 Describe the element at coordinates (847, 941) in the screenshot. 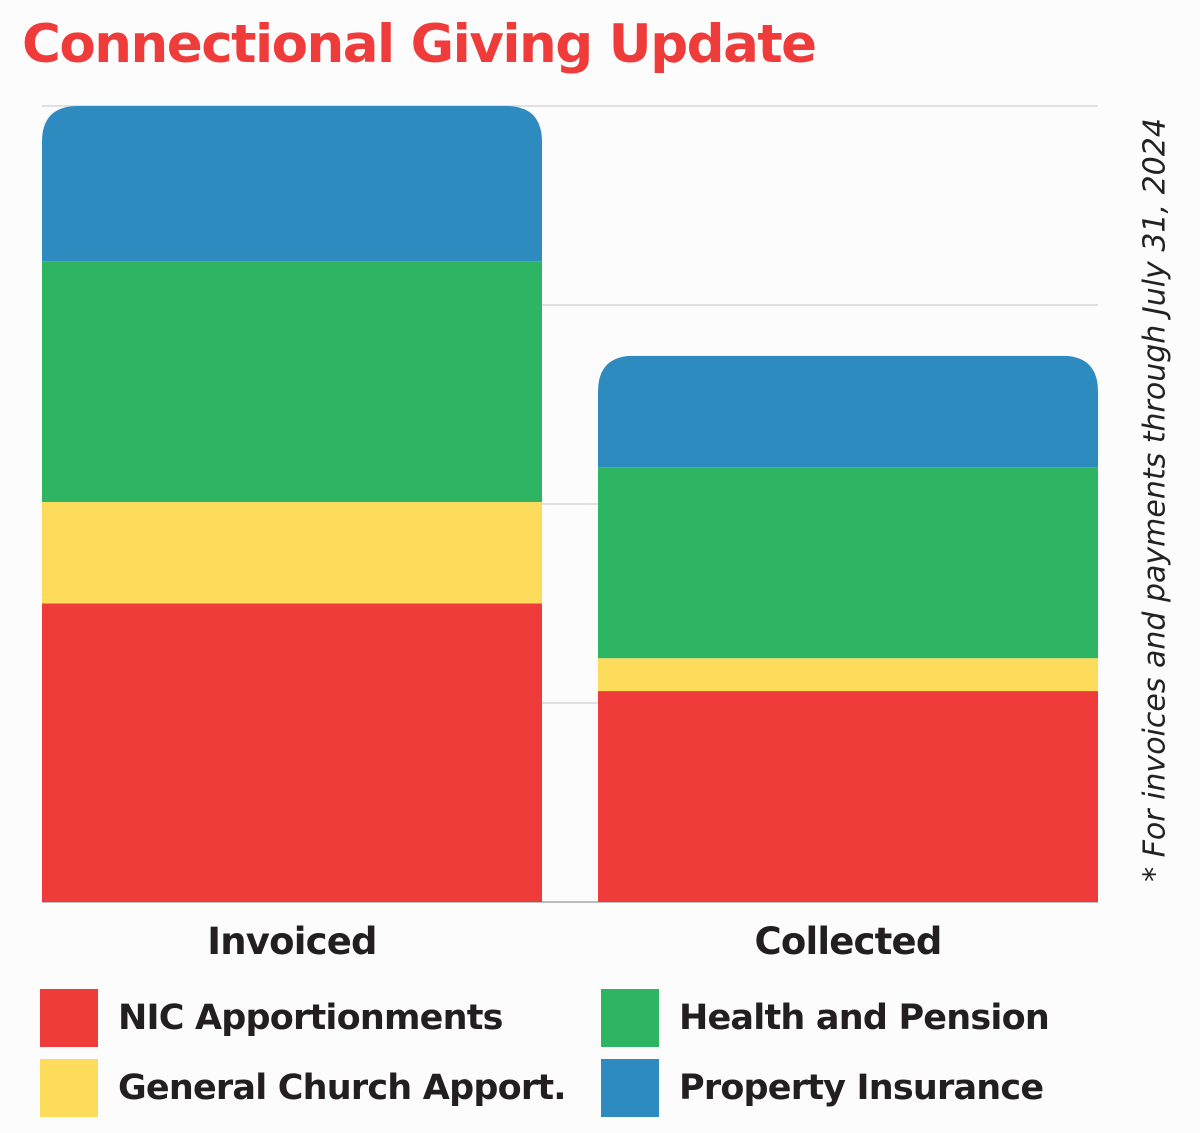

I see `x-tick-label-collected: Collected` at that location.